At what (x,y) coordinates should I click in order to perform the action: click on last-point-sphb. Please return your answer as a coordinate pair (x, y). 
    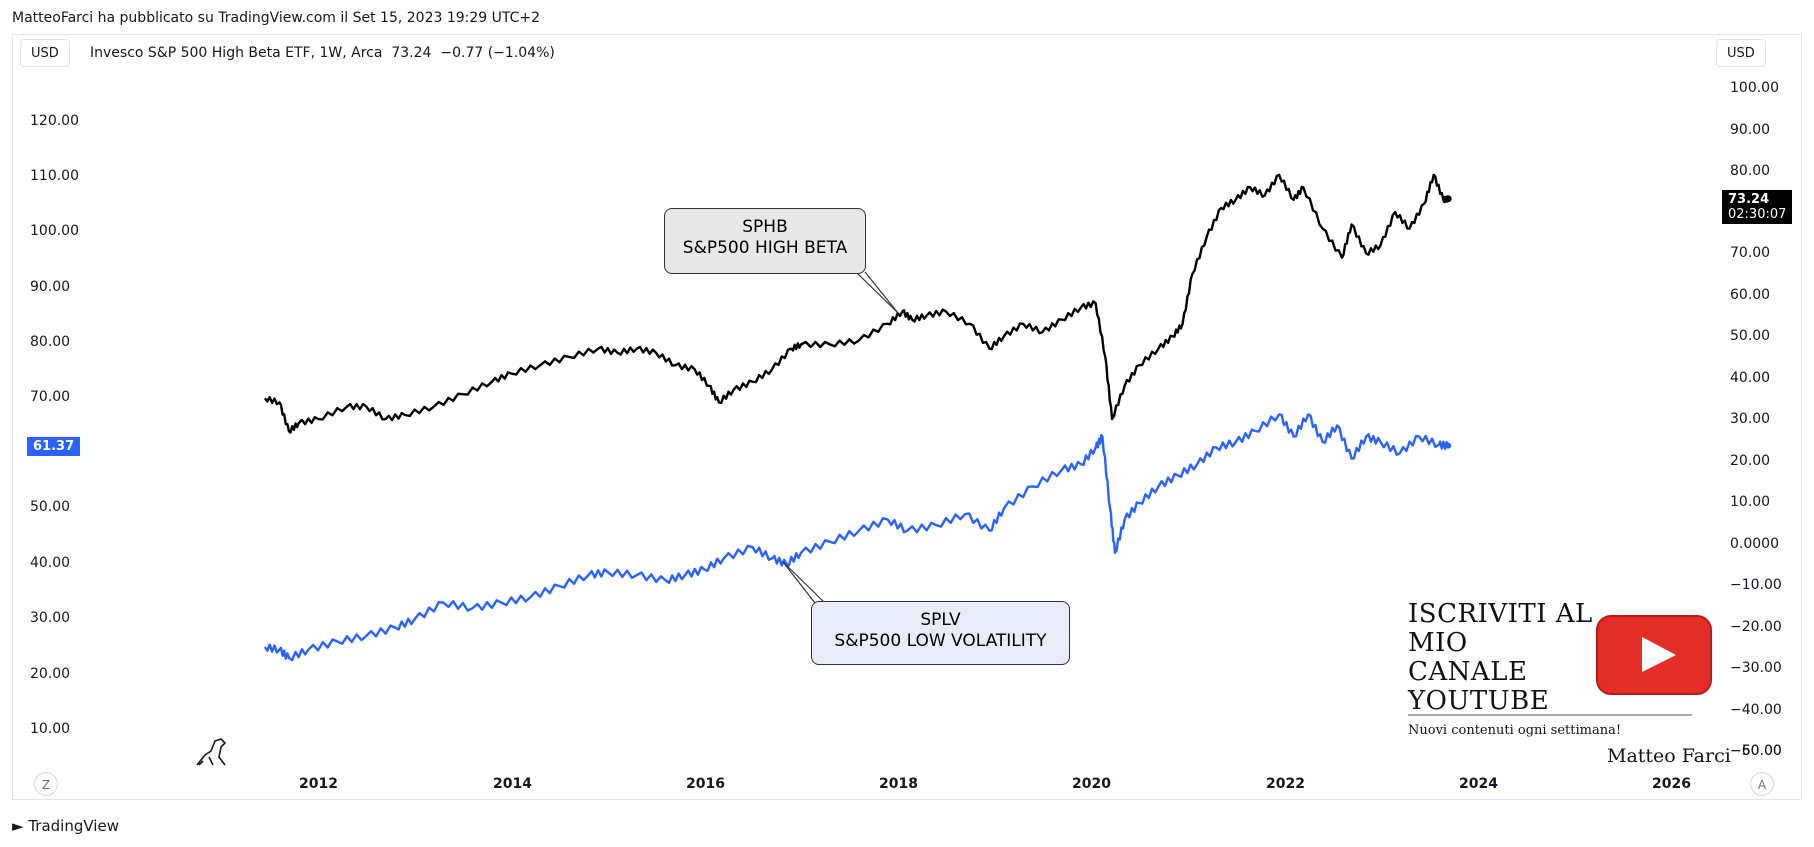
    Looking at the image, I should click on (1448, 199).